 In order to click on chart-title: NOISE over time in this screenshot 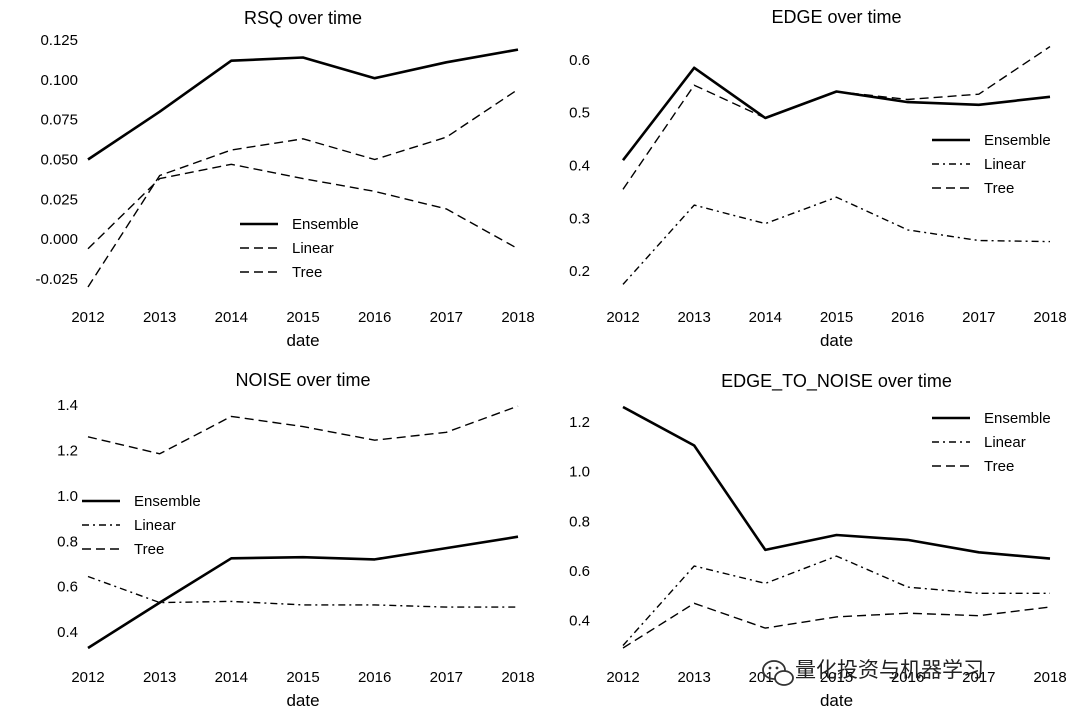, I will do `click(302, 380)`.